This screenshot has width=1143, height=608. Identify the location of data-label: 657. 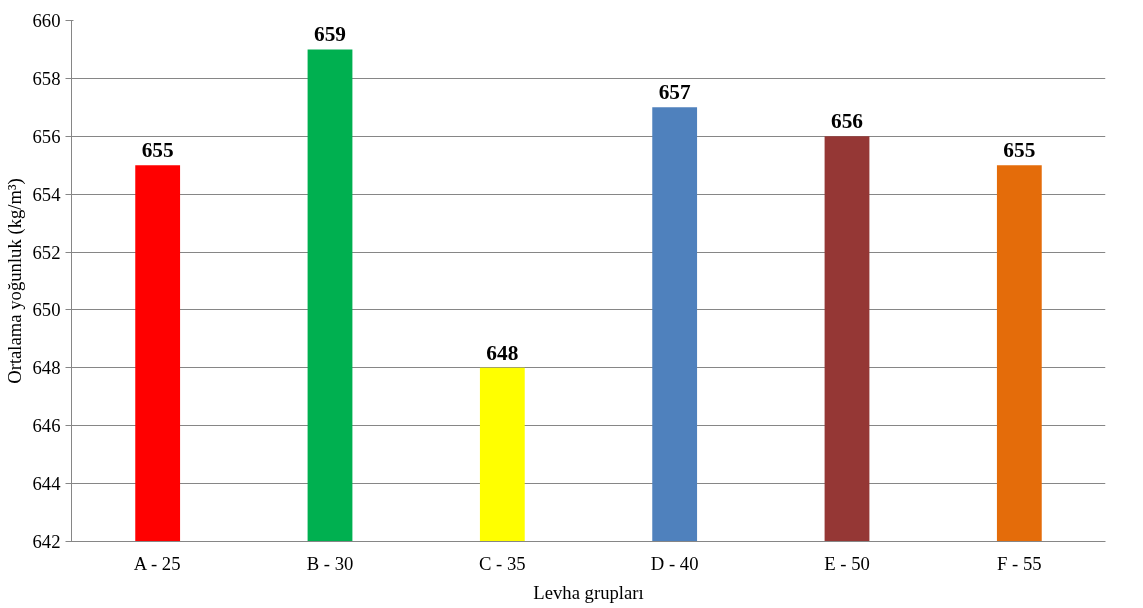
(674, 92).